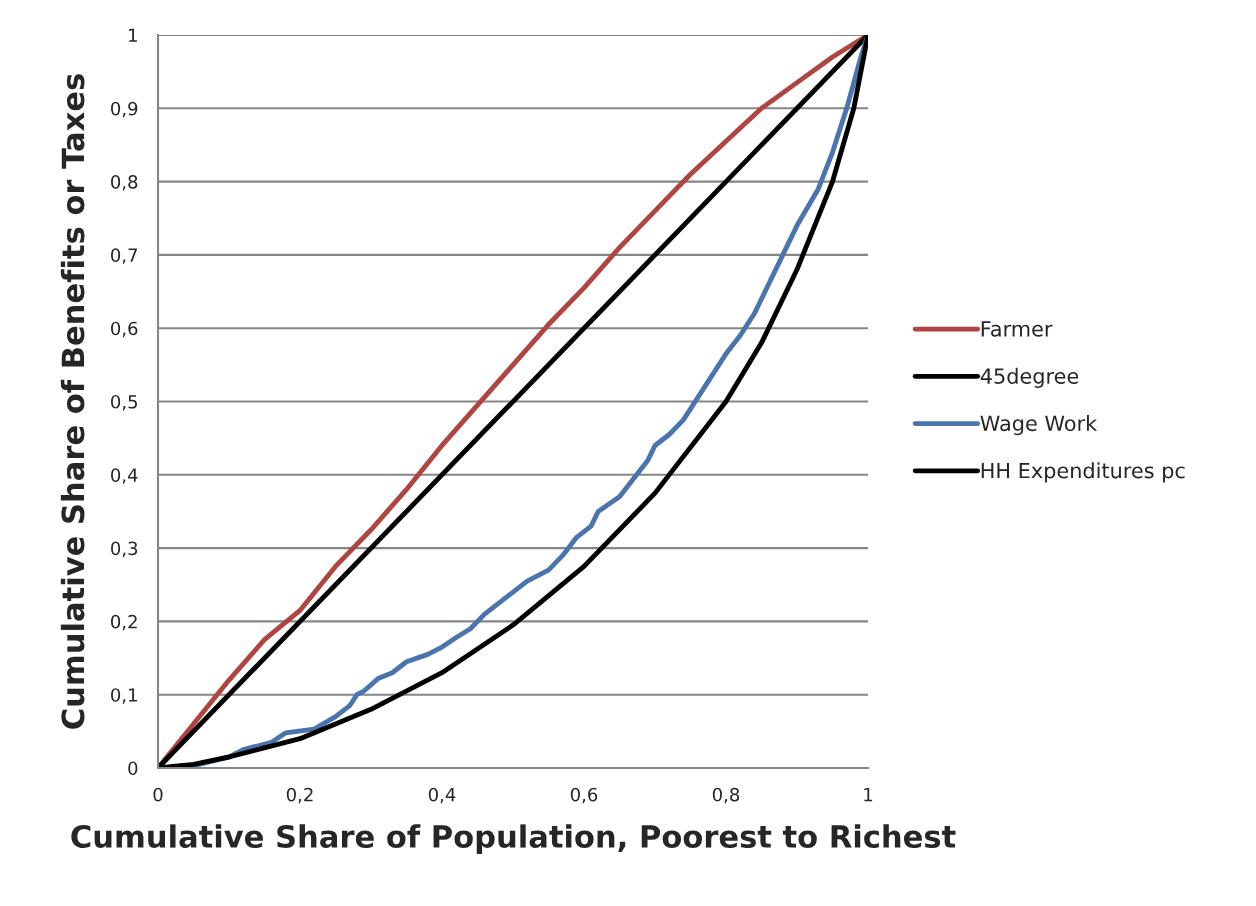 Image resolution: width=1256 pixels, height=906 pixels. I want to click on legend-label: Wage Work, so click(1039, 425).